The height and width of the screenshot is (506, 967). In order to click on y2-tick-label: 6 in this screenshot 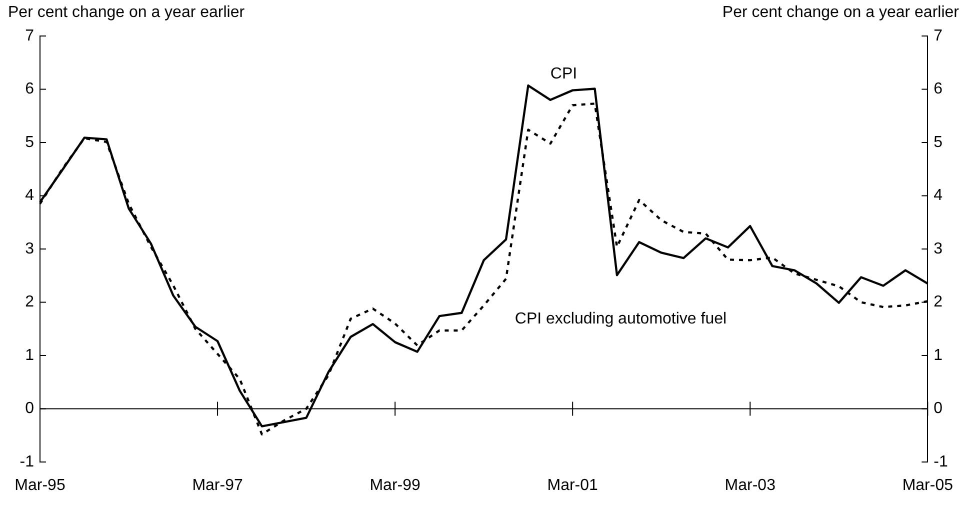, I will do `click(938, 89)`.